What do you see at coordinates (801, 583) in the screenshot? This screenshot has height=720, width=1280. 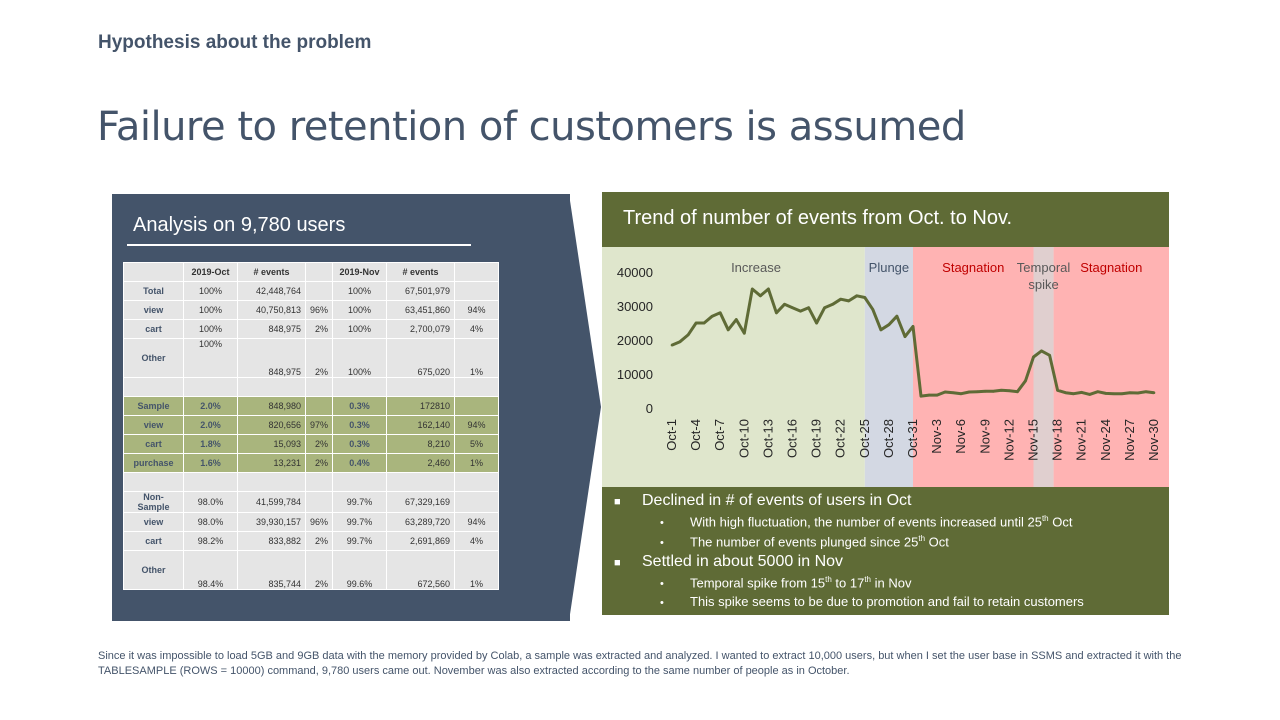 I see `note-nov-spike: Temporal spike from 15th to 17th in Nov` at bounding box center [801, 583].